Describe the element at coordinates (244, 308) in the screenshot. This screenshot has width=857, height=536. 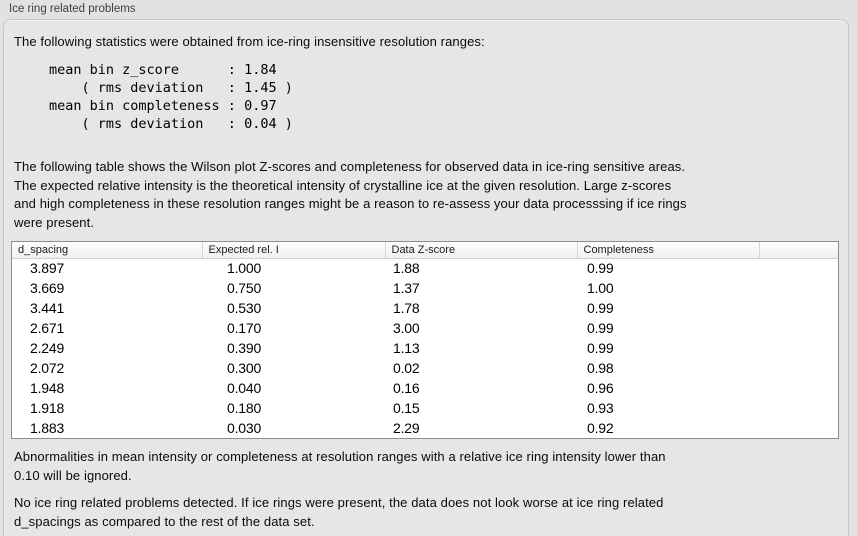
I see `table-cell: 0.530` at that location.